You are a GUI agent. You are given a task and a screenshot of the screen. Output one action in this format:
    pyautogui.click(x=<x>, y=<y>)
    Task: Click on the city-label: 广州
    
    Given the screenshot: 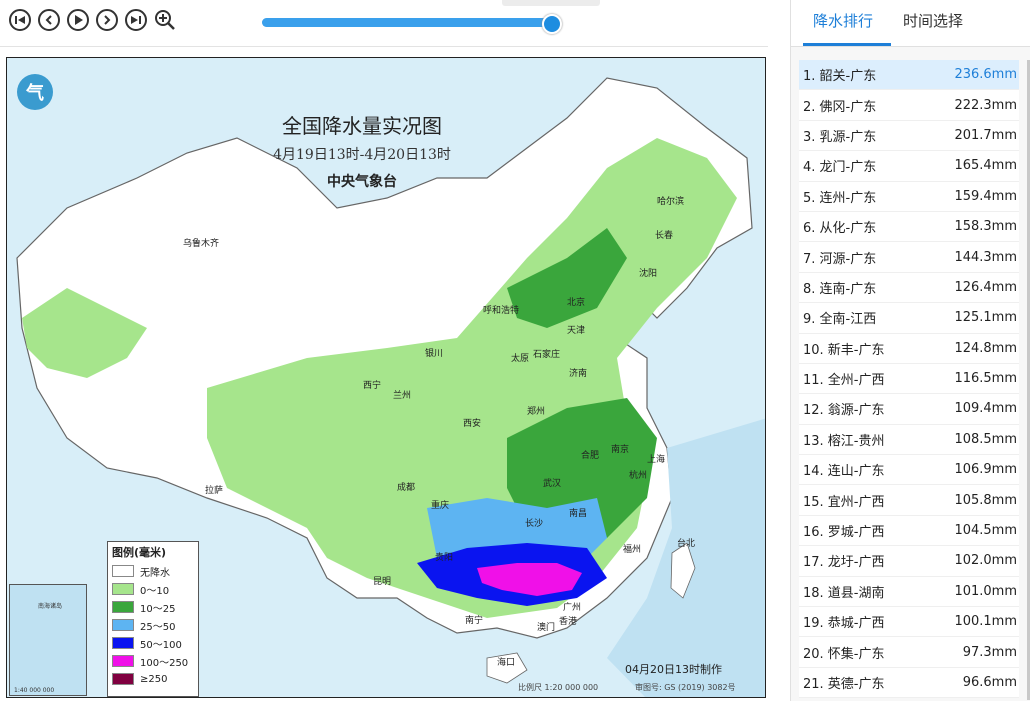 What is the action you would take?
    pyautogui.click(x=572, y=608)
    